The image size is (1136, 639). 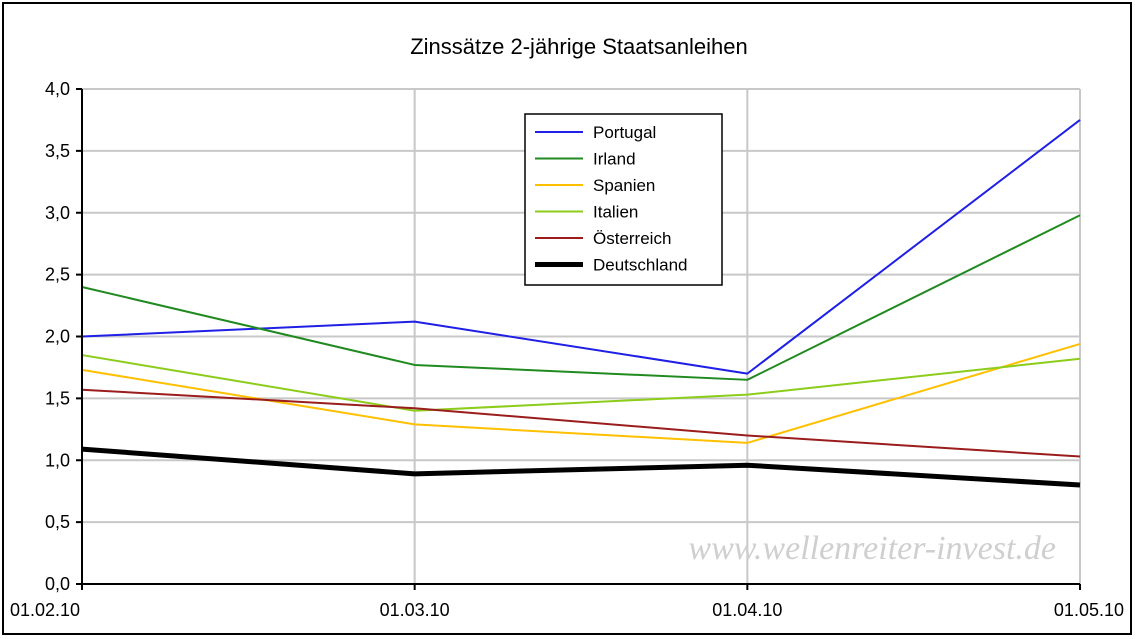 What do you see at coordinates (57, 522) in the screenshot?
I see `y-tick-label: 0,5` at bounding box center [57, 522].